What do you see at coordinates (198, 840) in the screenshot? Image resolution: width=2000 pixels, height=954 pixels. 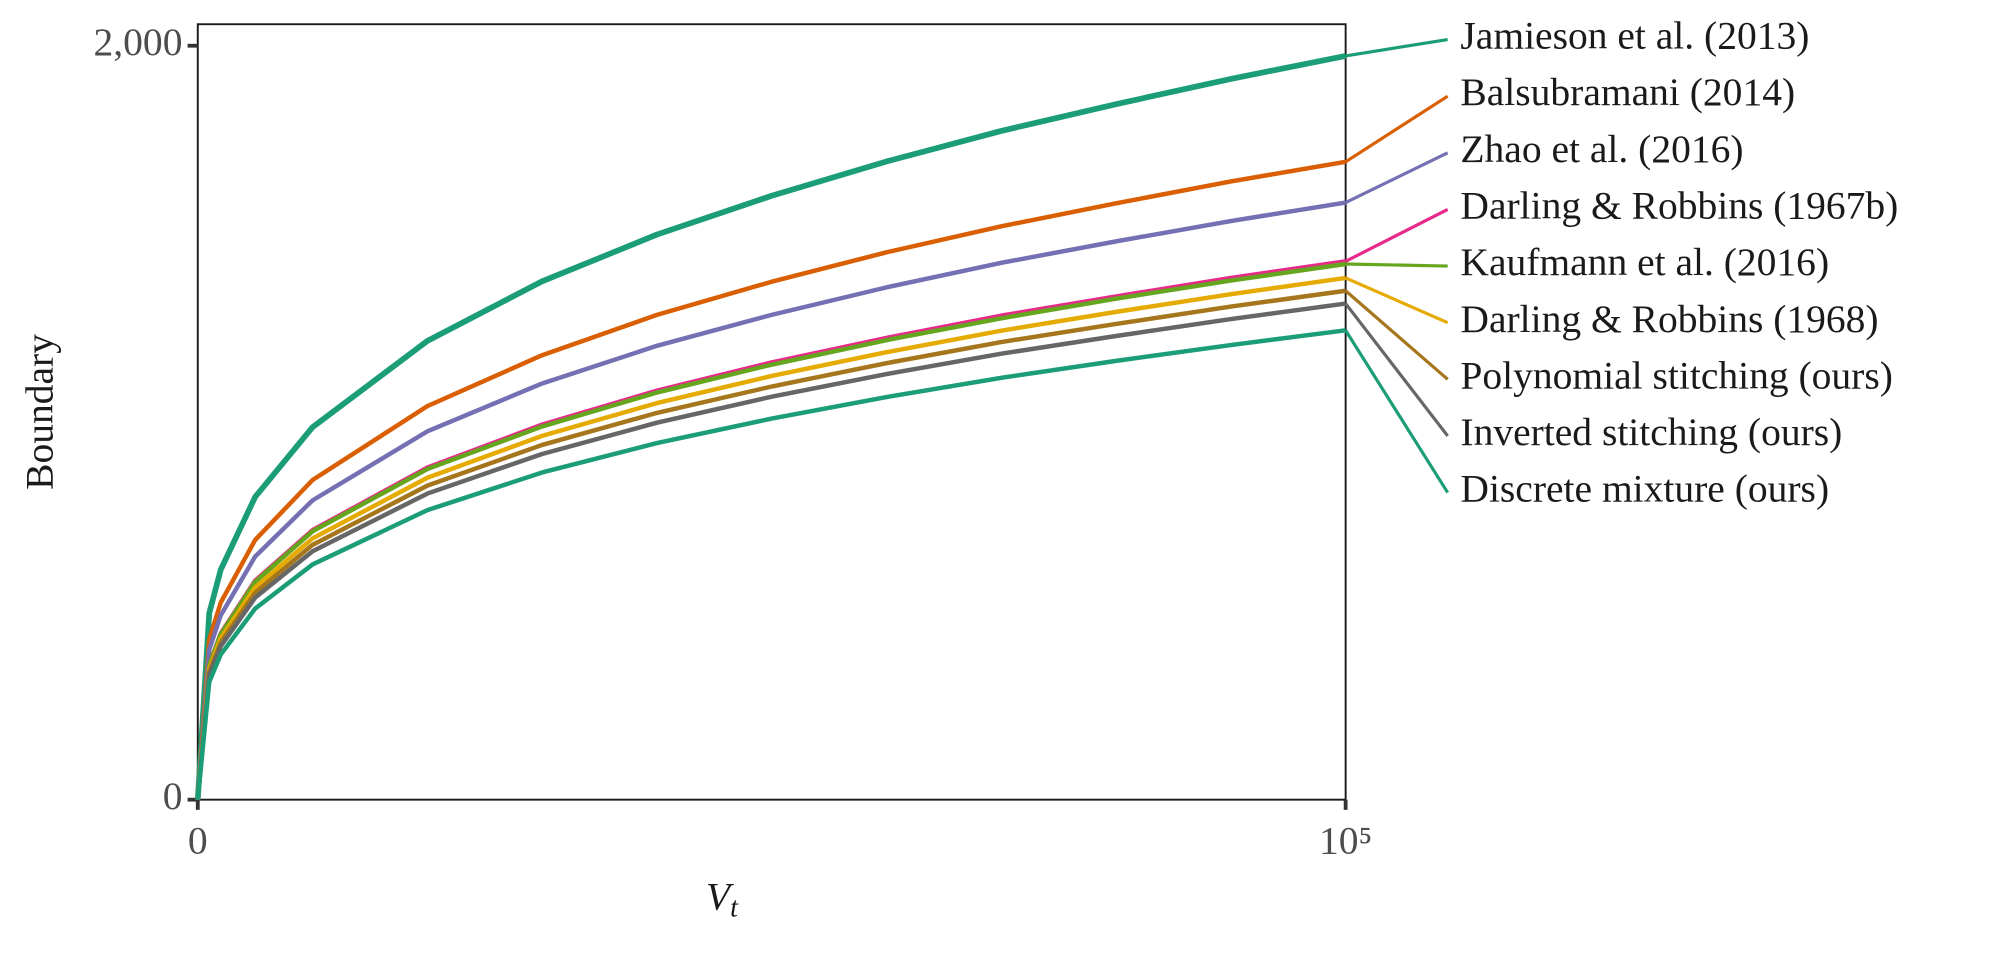 I see `x-tick-label: 0` at bounding box center [198, 840].